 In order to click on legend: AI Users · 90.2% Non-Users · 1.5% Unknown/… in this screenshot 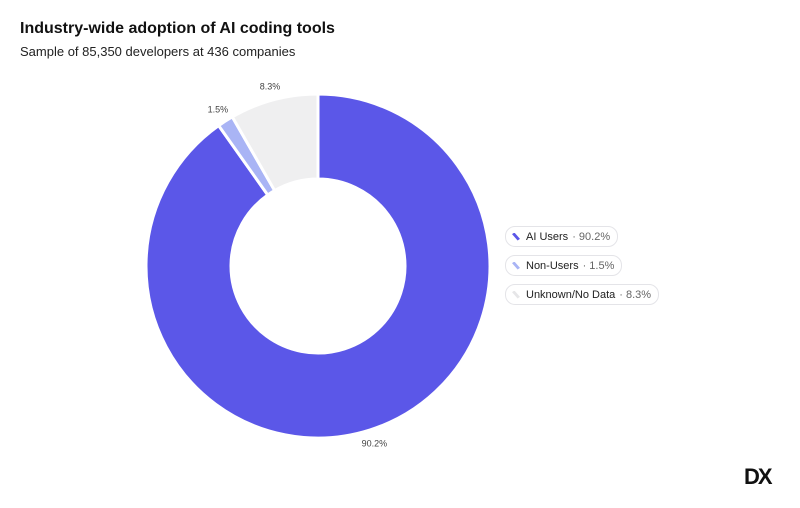, I will do `click(582, 269)`.